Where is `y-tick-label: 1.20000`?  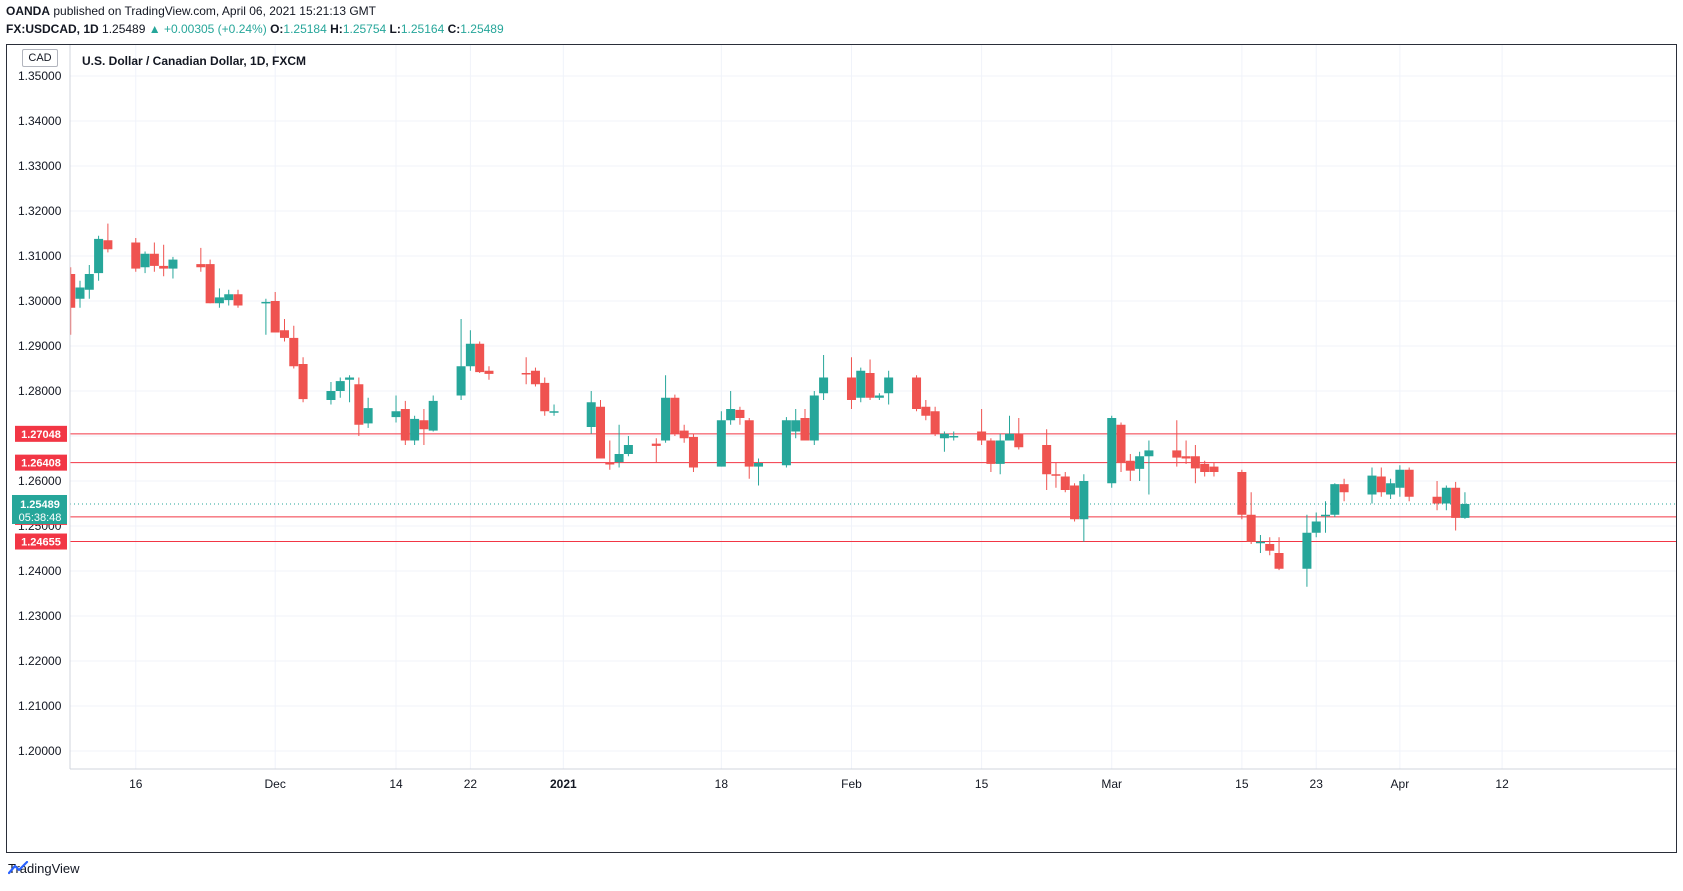 y-tick-label: 1.20000 is located at coordinates (40, 751).